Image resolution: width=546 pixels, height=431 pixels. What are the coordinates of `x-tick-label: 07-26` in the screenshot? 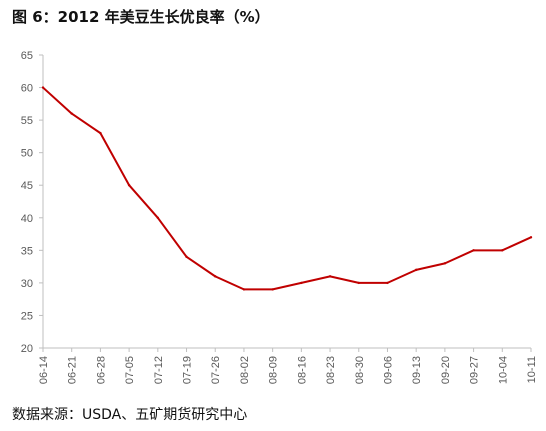 It's located at (216, 370).